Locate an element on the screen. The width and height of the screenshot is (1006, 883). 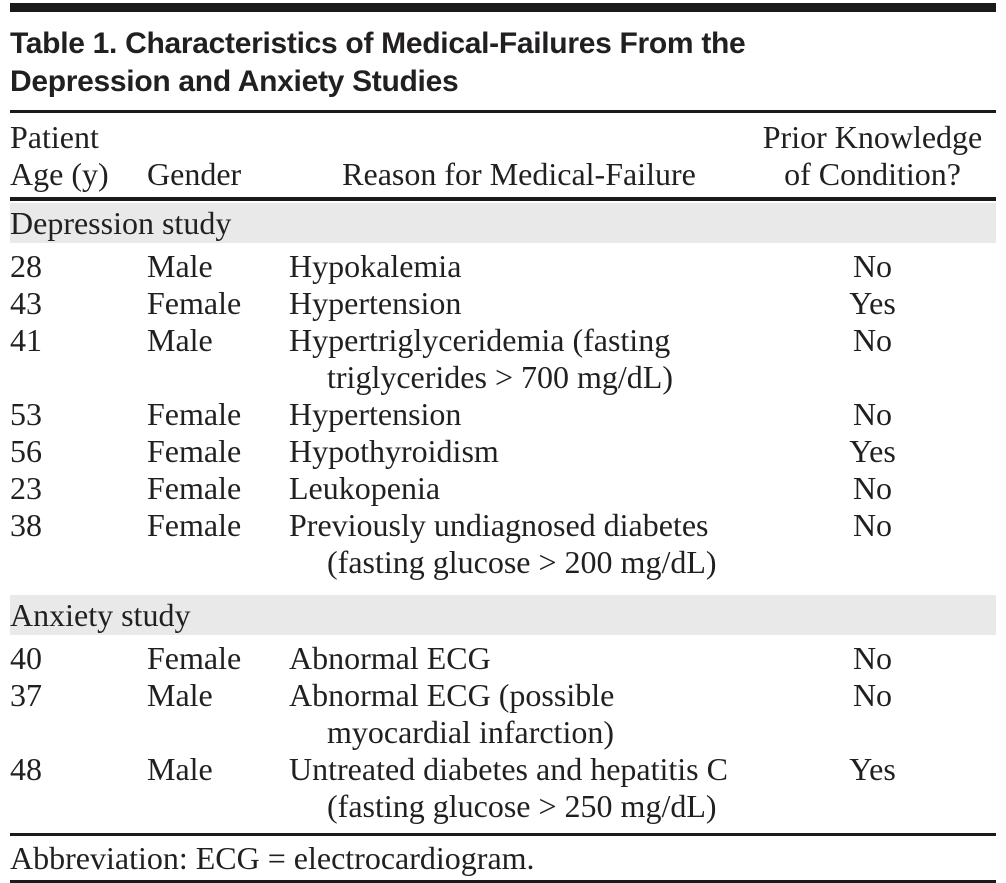
table-row: 43 Female Hypertension Yes is located at coordinates (503, 303).